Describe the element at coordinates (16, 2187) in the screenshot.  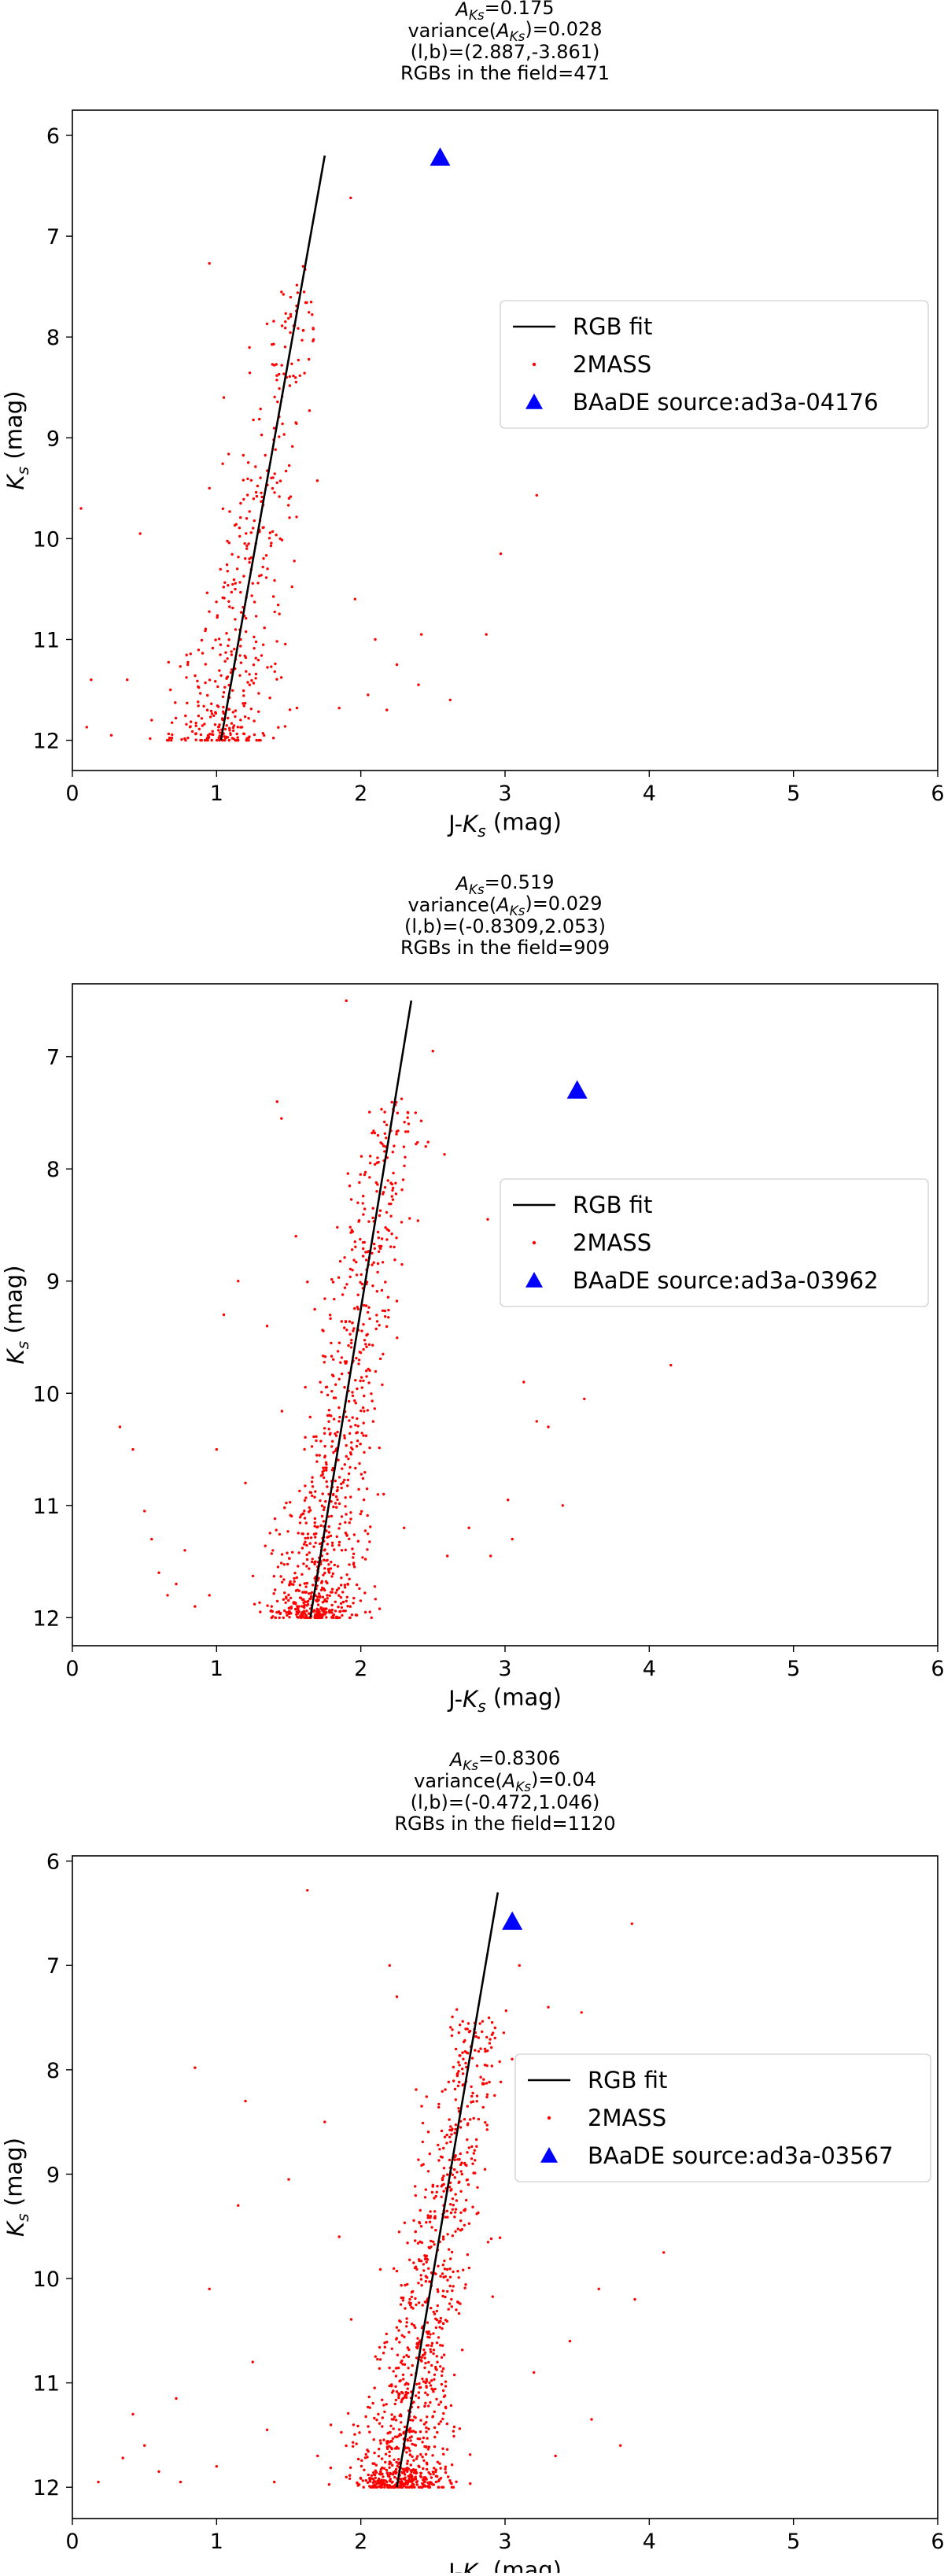
I see `y-axis-label: Ks​ (mag)` at that location.